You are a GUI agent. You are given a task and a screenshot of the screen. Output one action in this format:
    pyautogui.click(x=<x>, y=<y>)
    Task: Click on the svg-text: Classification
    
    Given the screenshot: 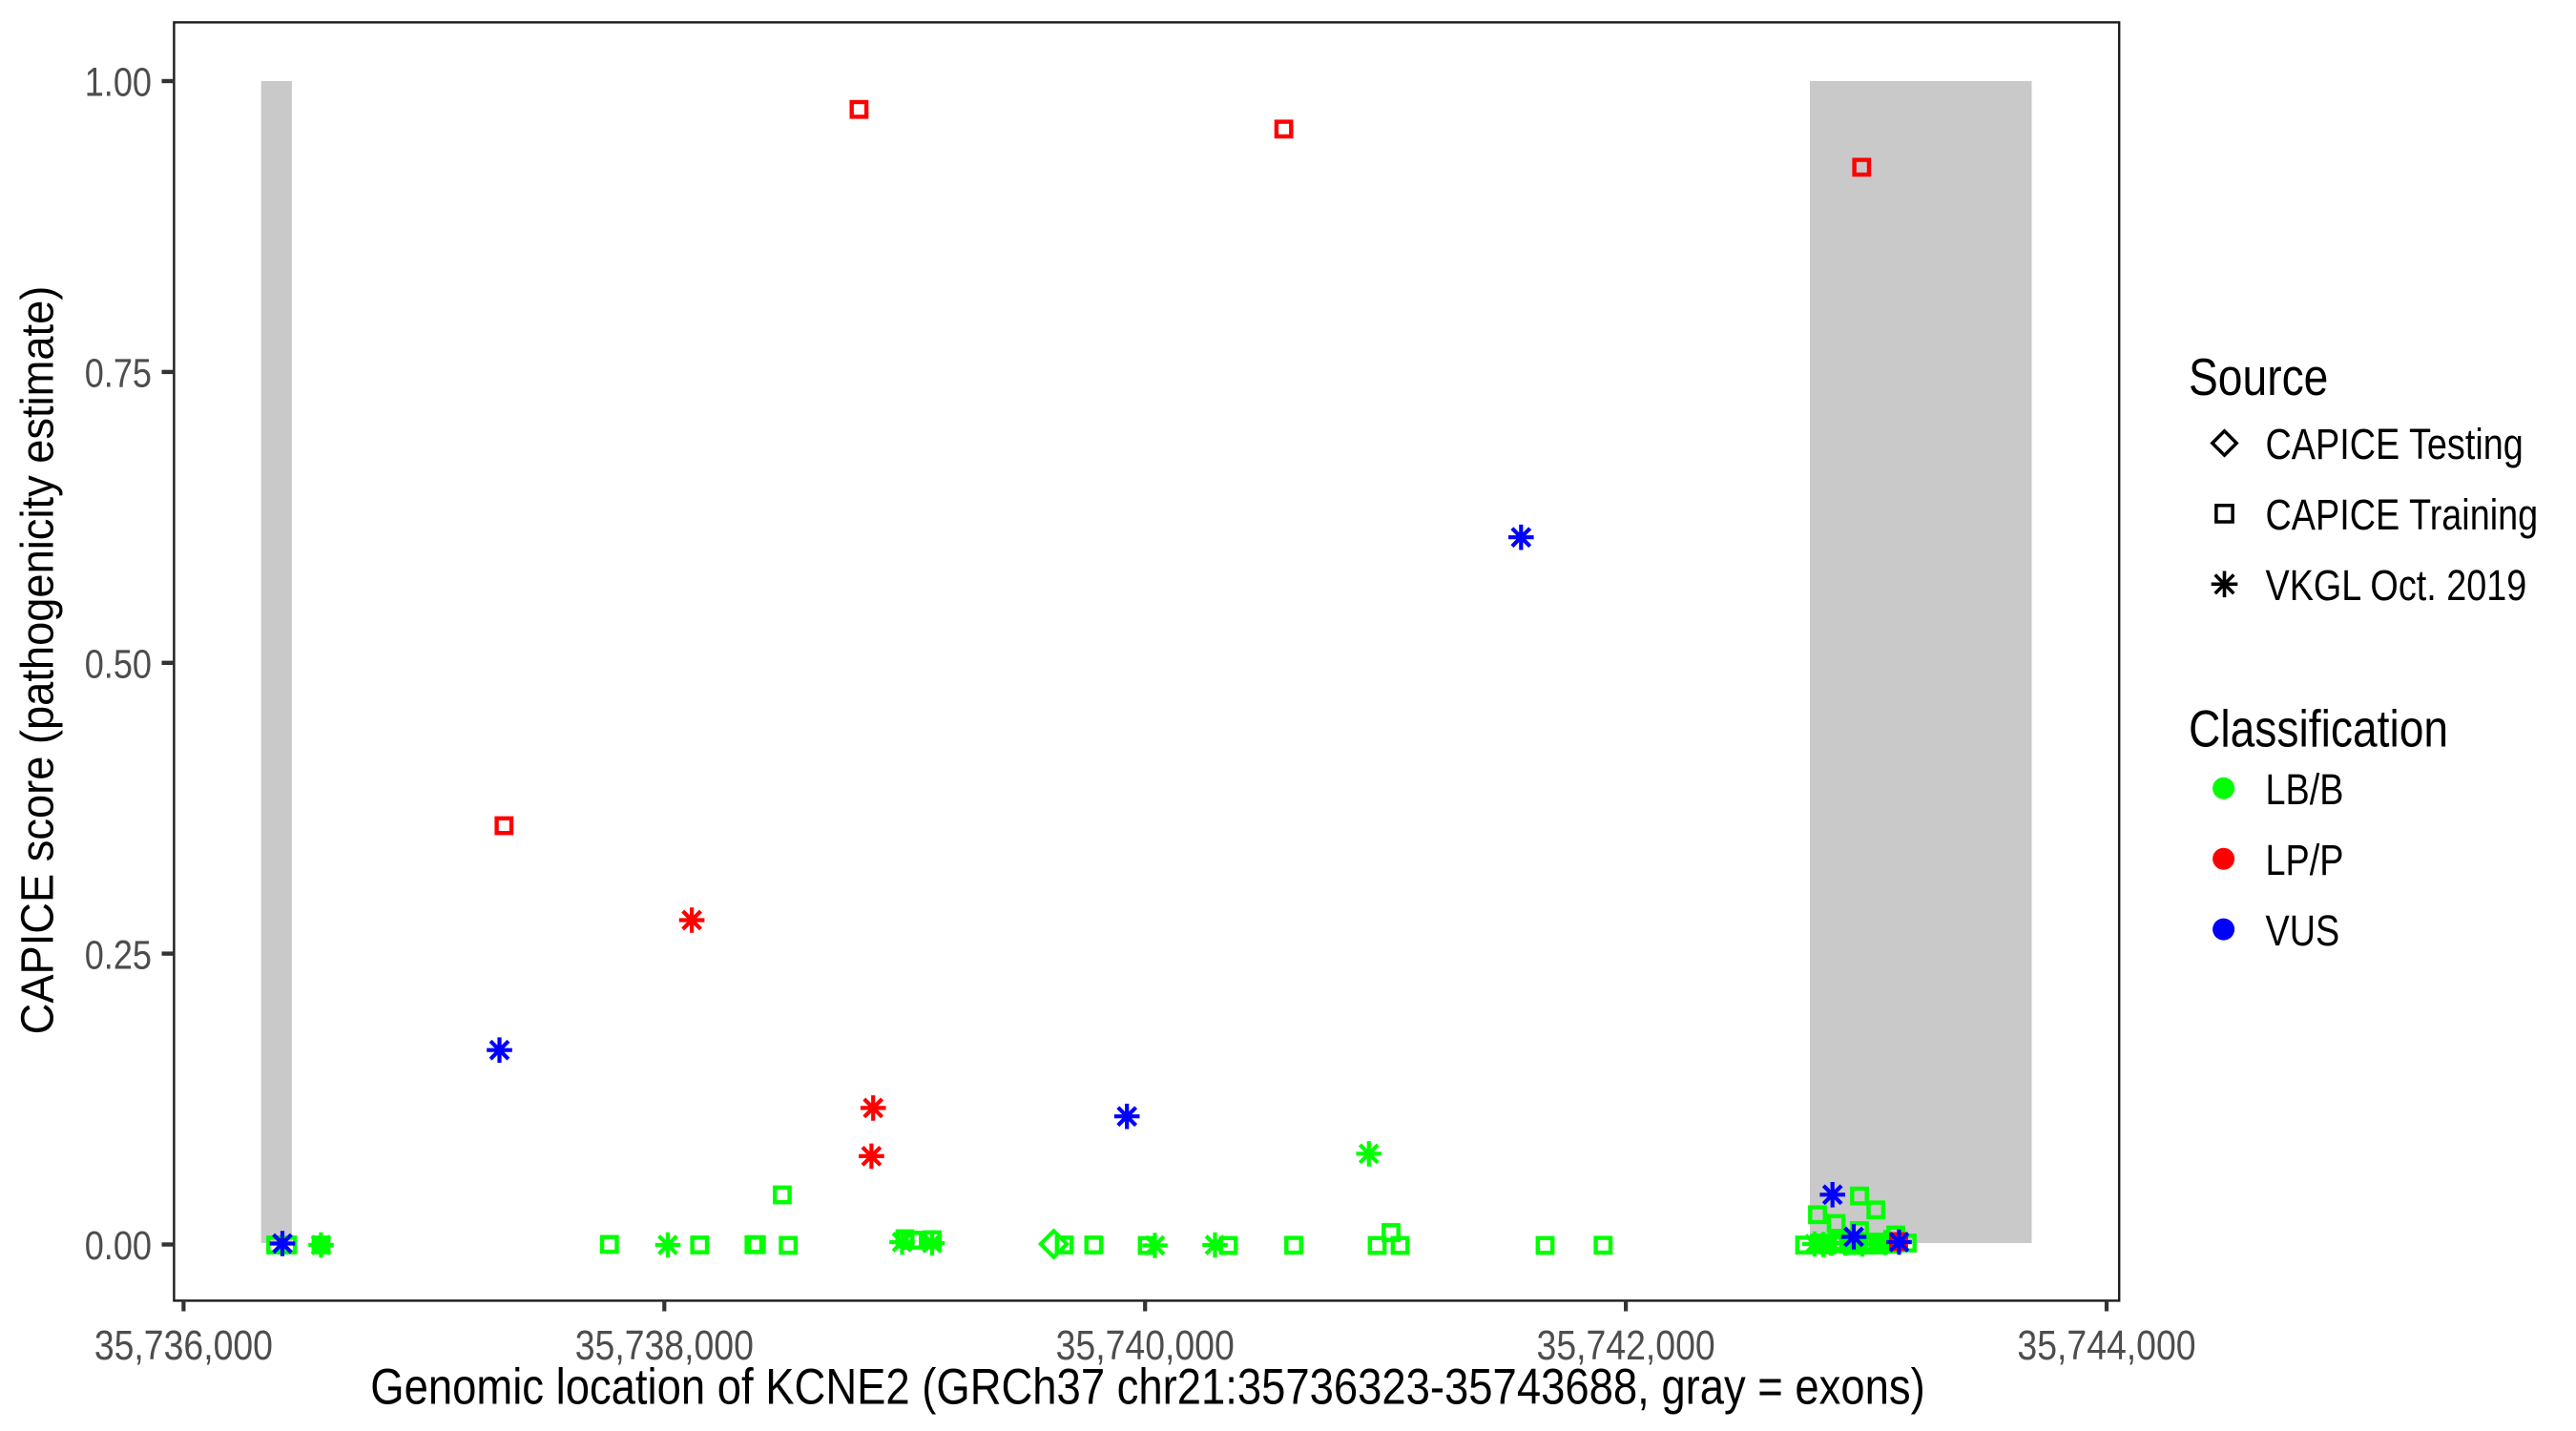 What is the action you would take?
    pyautogui.click(x=2318, y=728)
    